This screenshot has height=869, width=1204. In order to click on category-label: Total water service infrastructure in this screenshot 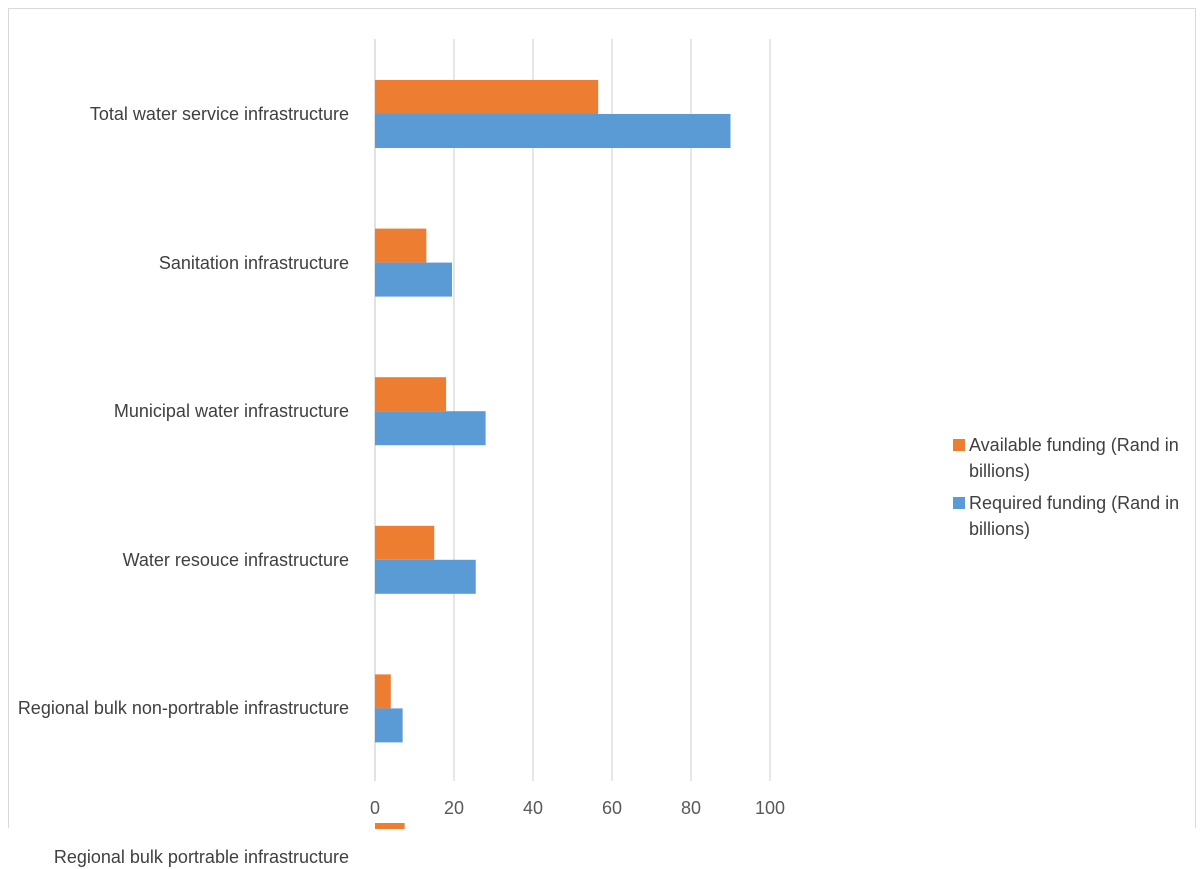, I will do `click(219, 114)`.